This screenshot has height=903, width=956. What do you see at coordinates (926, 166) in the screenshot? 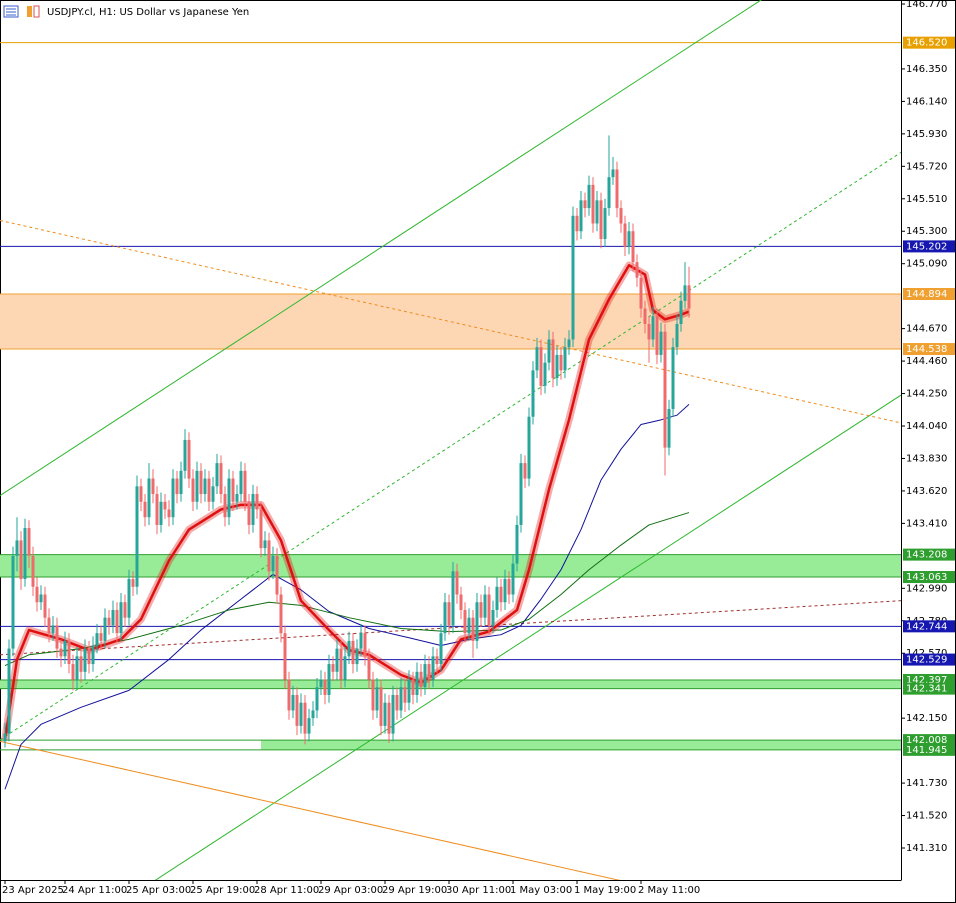
I see `y-tick-label: 145.720` at bounding box center [926, 166].